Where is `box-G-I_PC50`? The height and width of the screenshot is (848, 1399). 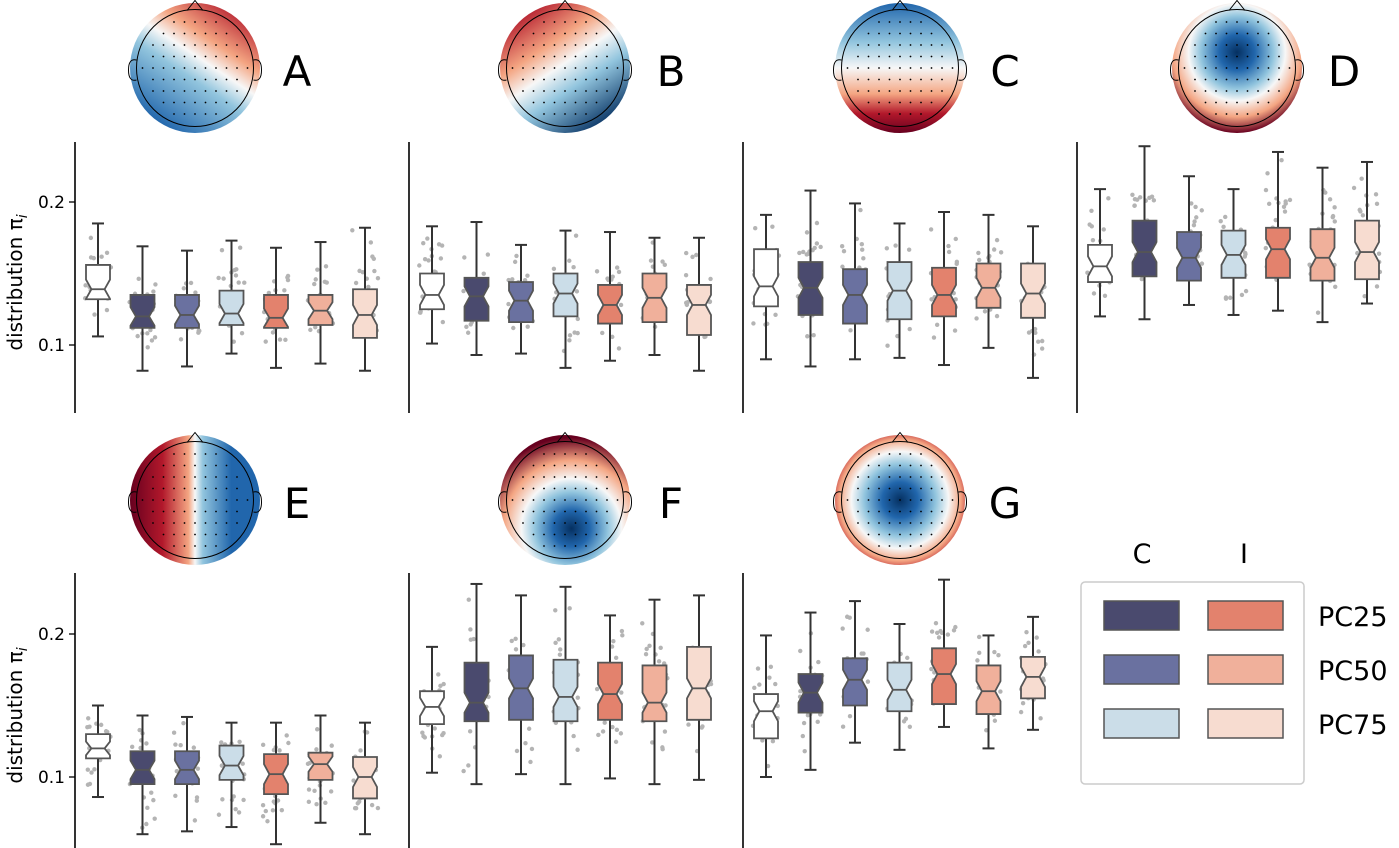
box-G-I_PC50 is located at coordinates (989, 692).